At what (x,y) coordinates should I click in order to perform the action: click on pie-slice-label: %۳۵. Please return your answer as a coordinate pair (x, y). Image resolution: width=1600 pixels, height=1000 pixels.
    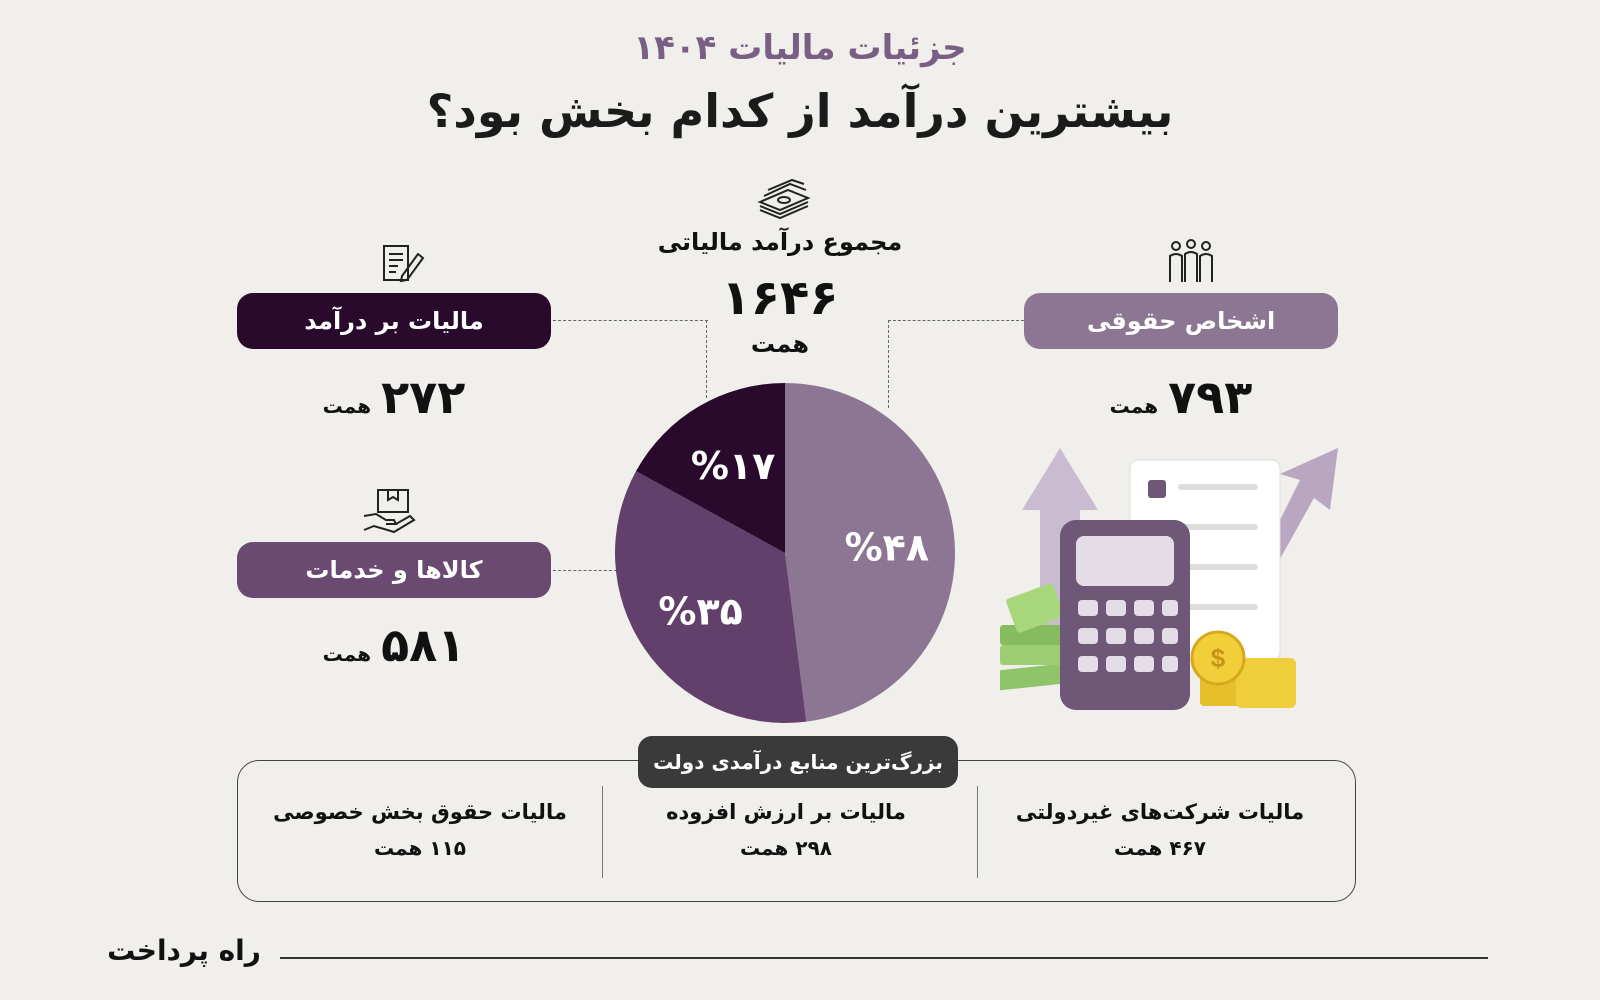
    Looking at the image, I should click on (700, 611).